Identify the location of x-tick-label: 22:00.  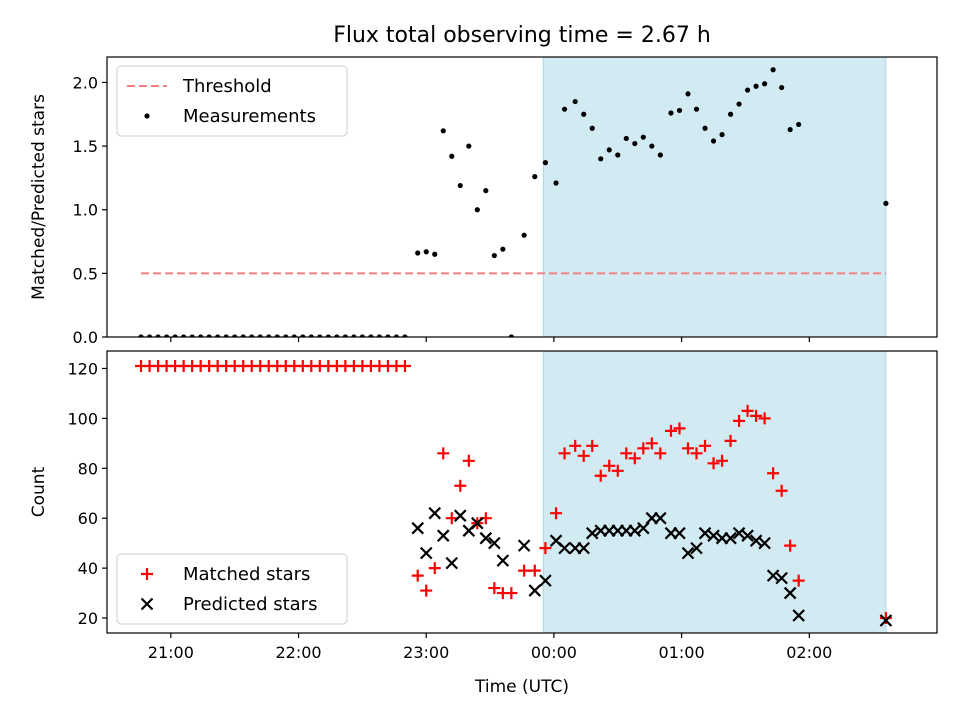
(298, 652).